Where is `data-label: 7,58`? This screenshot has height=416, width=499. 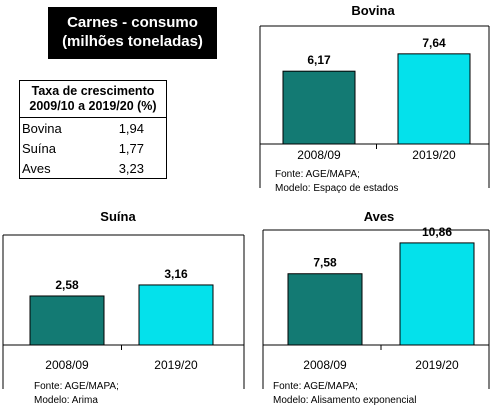 data-label: 7,58 is located at coordinates (325, 263).